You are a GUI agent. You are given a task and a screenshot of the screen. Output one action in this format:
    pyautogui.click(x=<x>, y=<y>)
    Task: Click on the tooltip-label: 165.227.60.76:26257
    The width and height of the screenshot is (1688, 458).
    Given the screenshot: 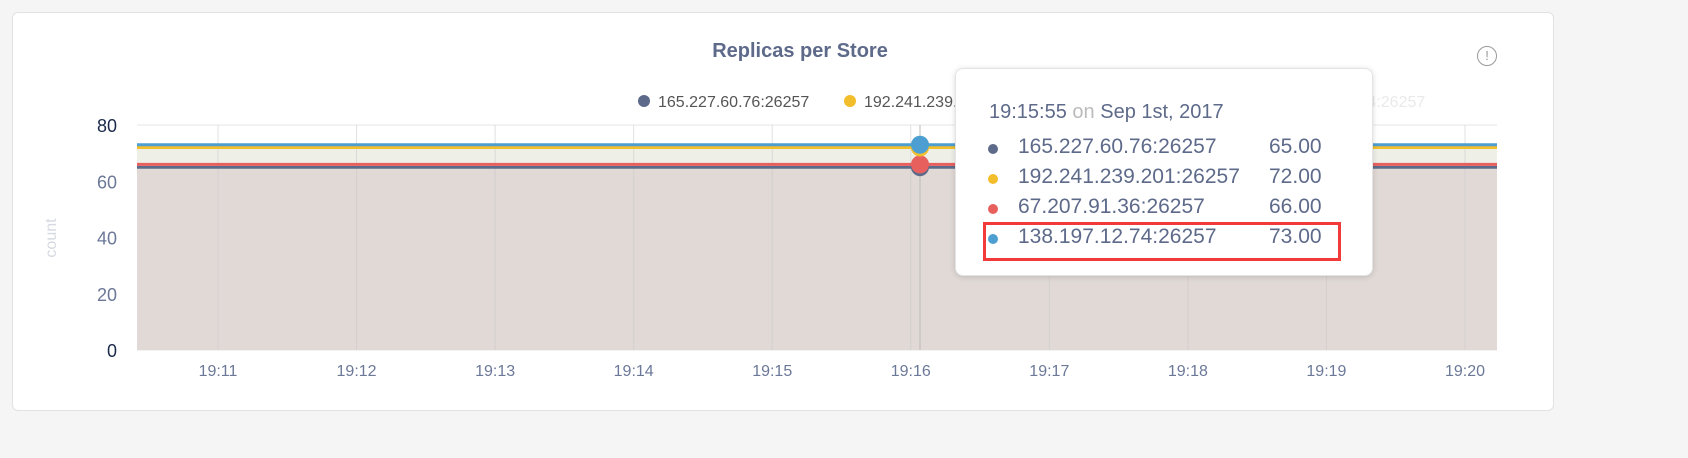 What is the action you would take?
    pyautogui.click(x=1117, y=146)
    